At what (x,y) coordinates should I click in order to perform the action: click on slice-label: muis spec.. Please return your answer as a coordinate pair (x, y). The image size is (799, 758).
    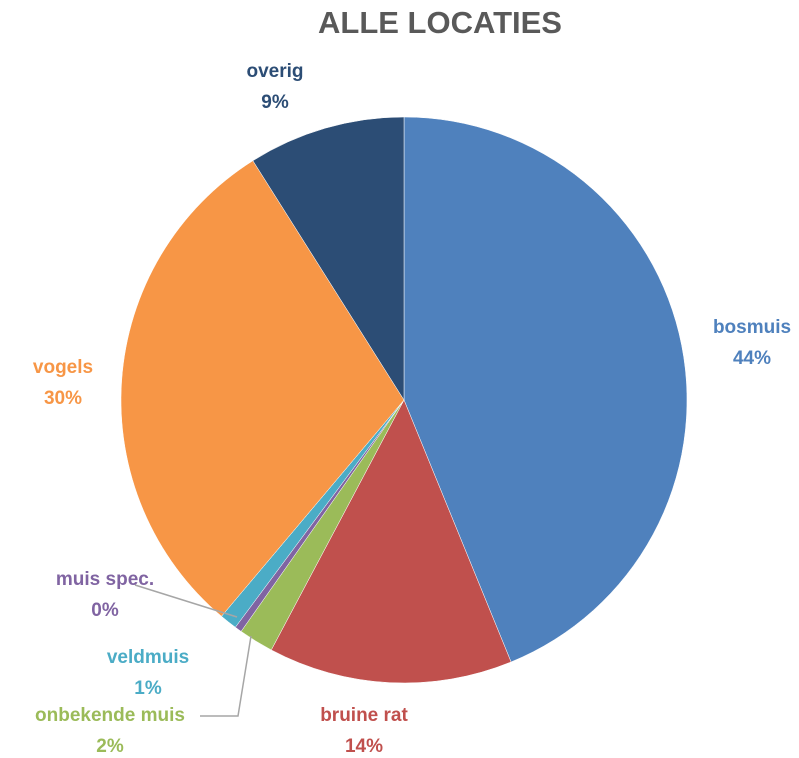
    Looking at the image, I should click on (105, 579).